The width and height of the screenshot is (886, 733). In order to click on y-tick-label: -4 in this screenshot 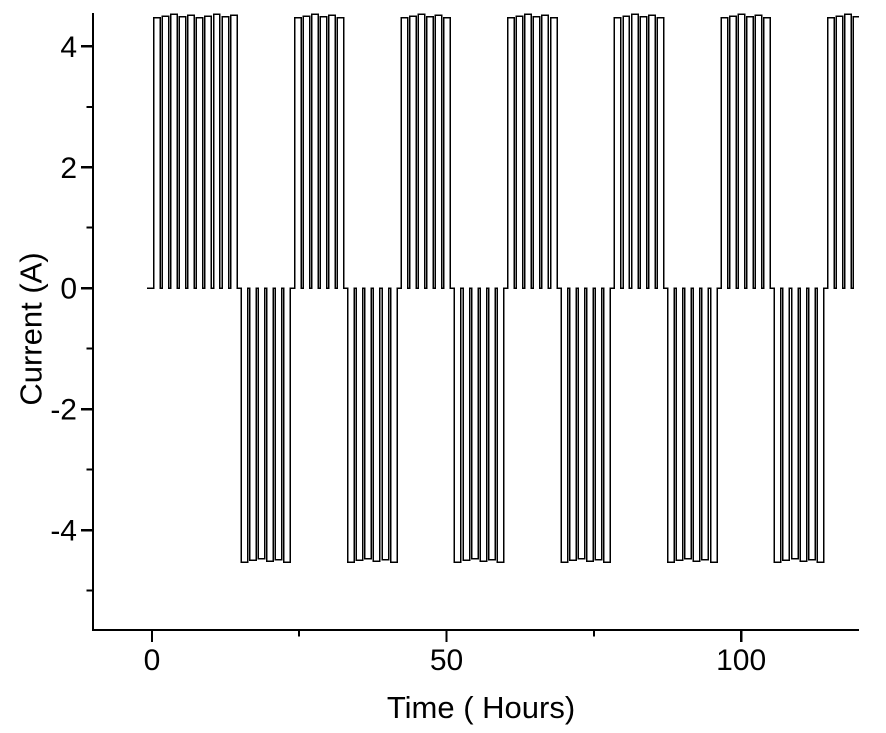, I will do `click(63, 531)`.